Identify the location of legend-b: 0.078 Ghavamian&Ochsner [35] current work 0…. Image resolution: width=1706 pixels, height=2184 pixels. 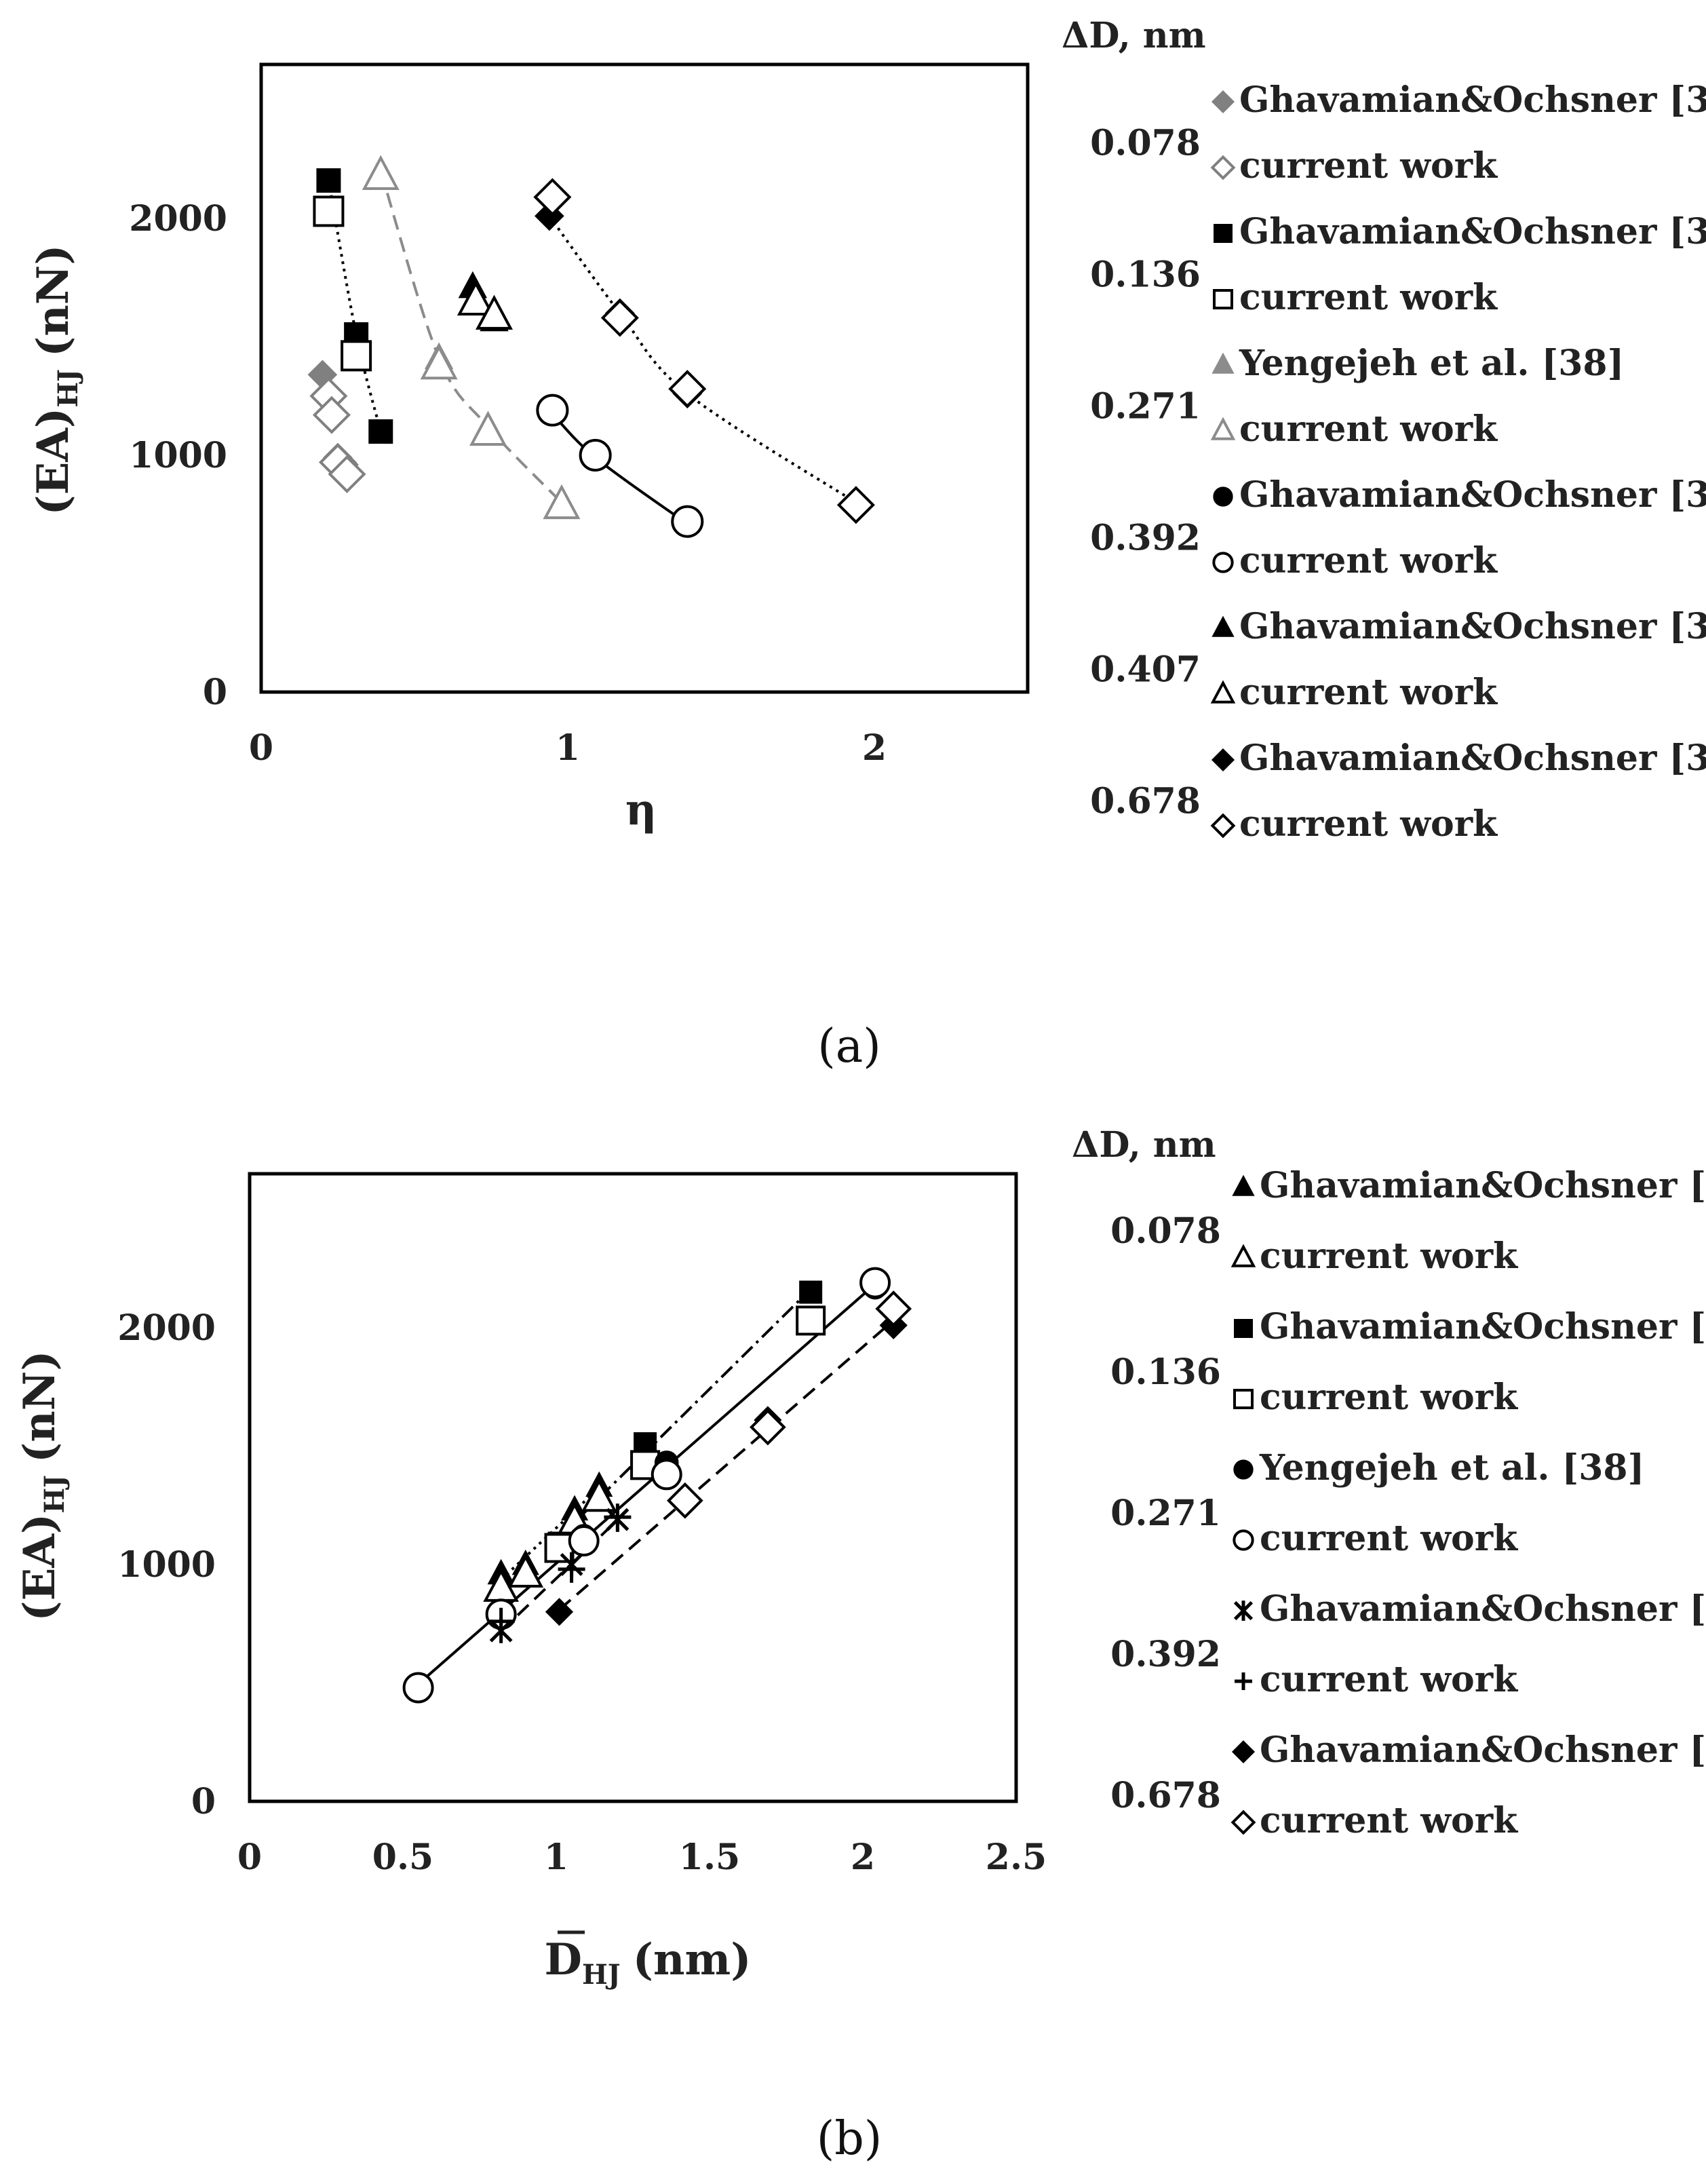
(1408, 1503).